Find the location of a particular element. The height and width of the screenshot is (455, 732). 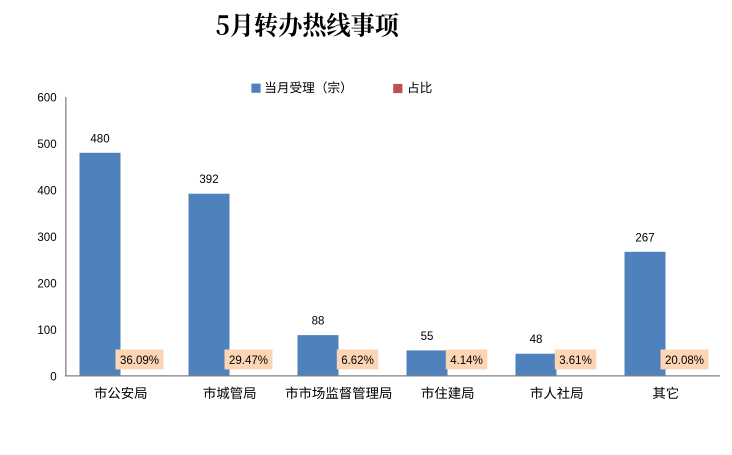

svg-text: 29.47% is located at coordinates (248, 361).